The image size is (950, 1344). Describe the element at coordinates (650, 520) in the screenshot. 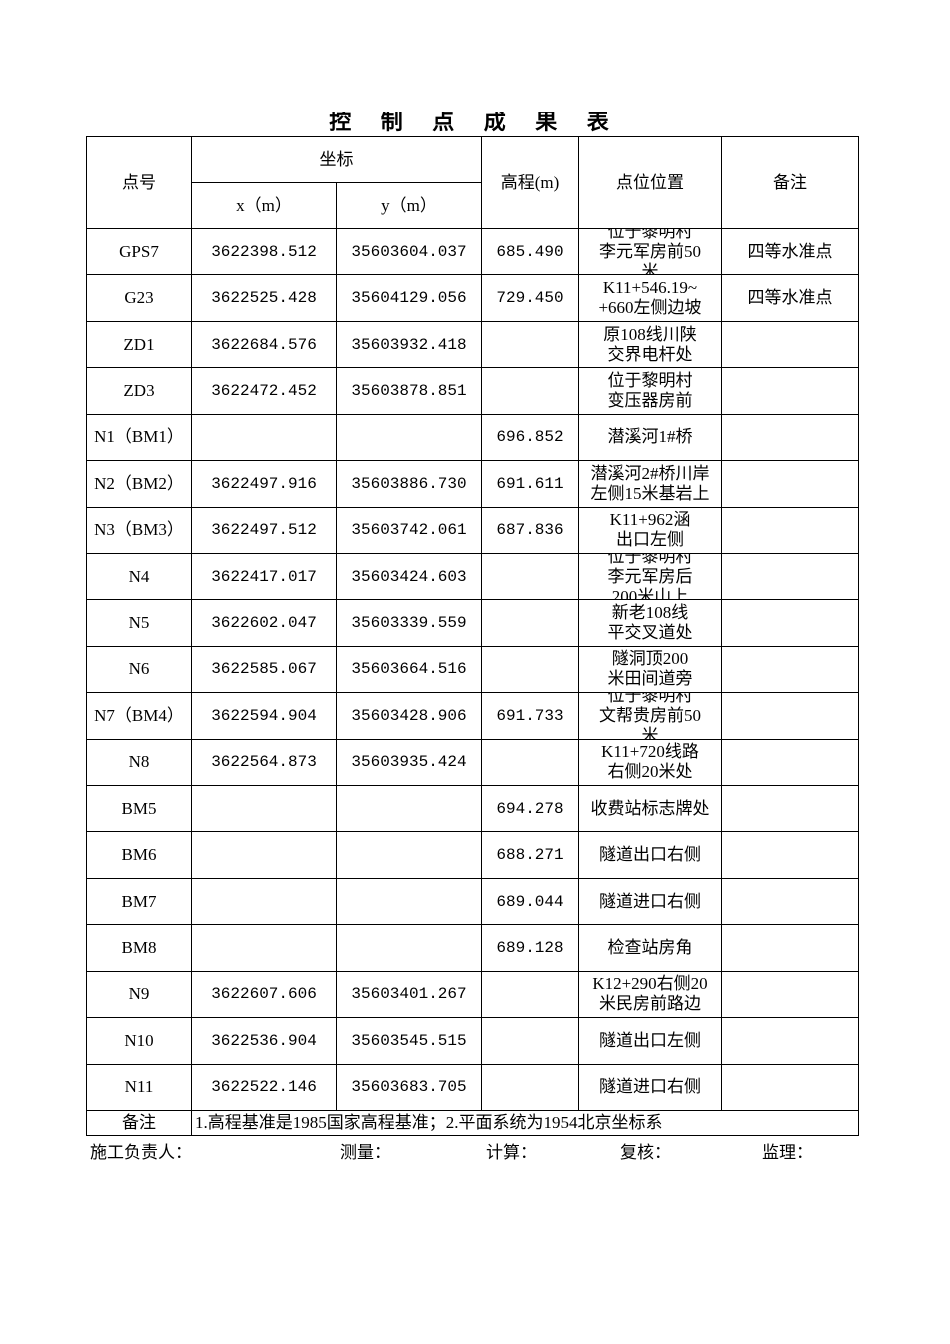

I see `location-line: K11+962涵` at that location.